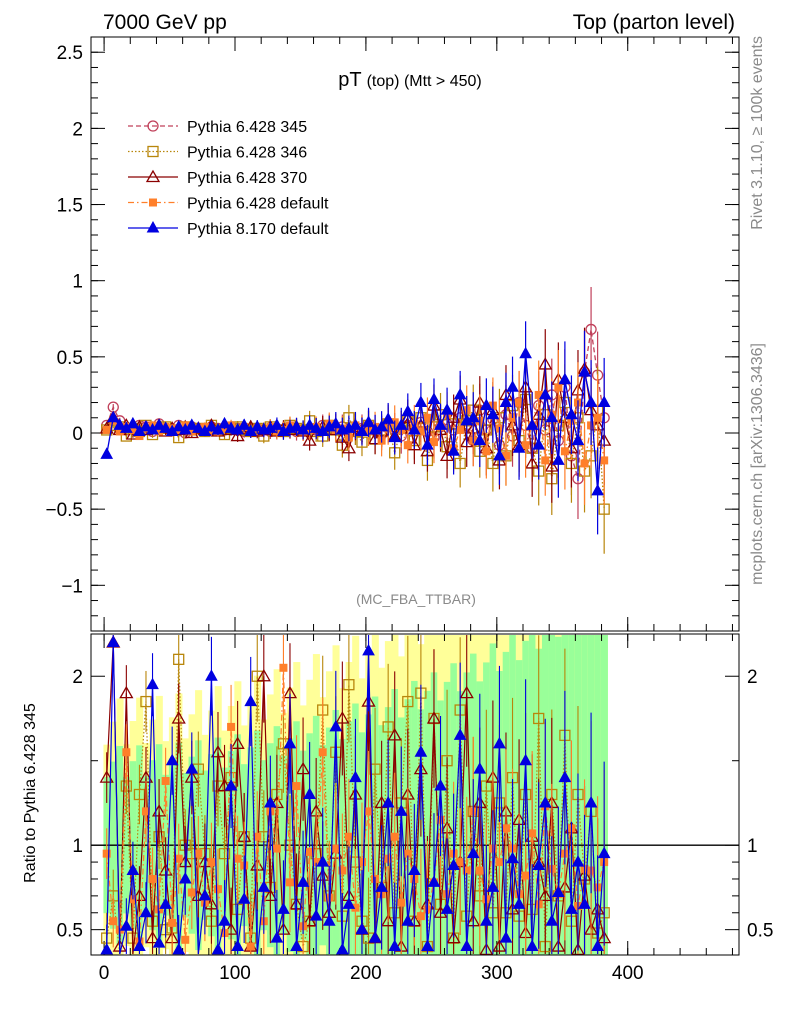  What do you see at coordinates (247, 127) in the screenshot?
I see `legend-label: Pythia 6.428 345` at bounding box center [247, 127].